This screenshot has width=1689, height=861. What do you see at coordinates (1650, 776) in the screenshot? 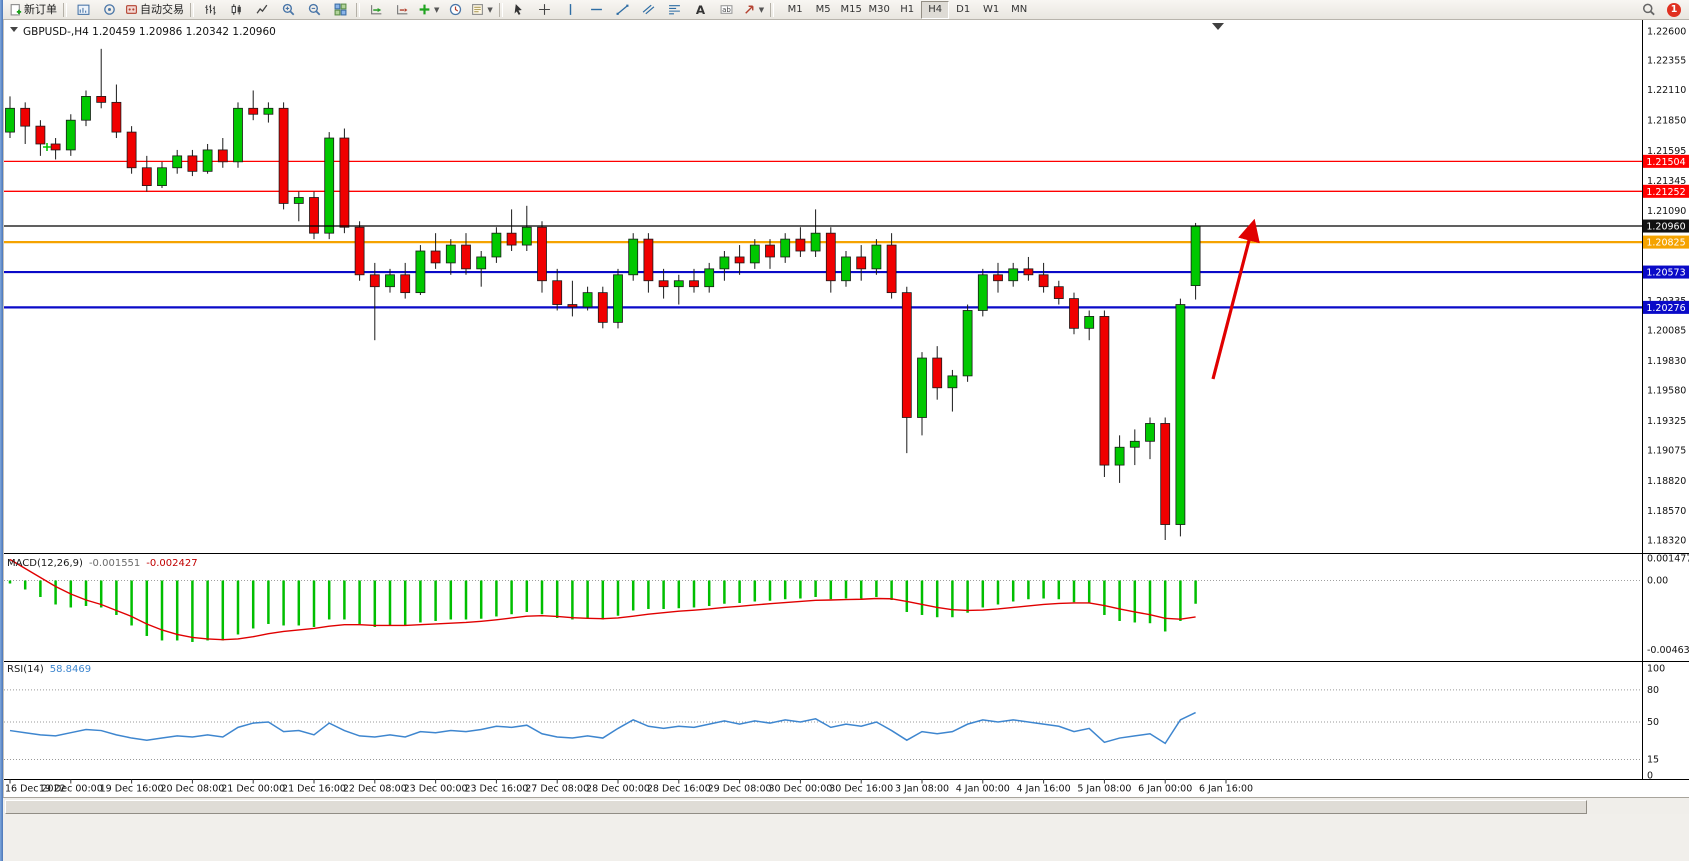
I see `rsi-scale-label: 0` at bounding box center [1650, 776].